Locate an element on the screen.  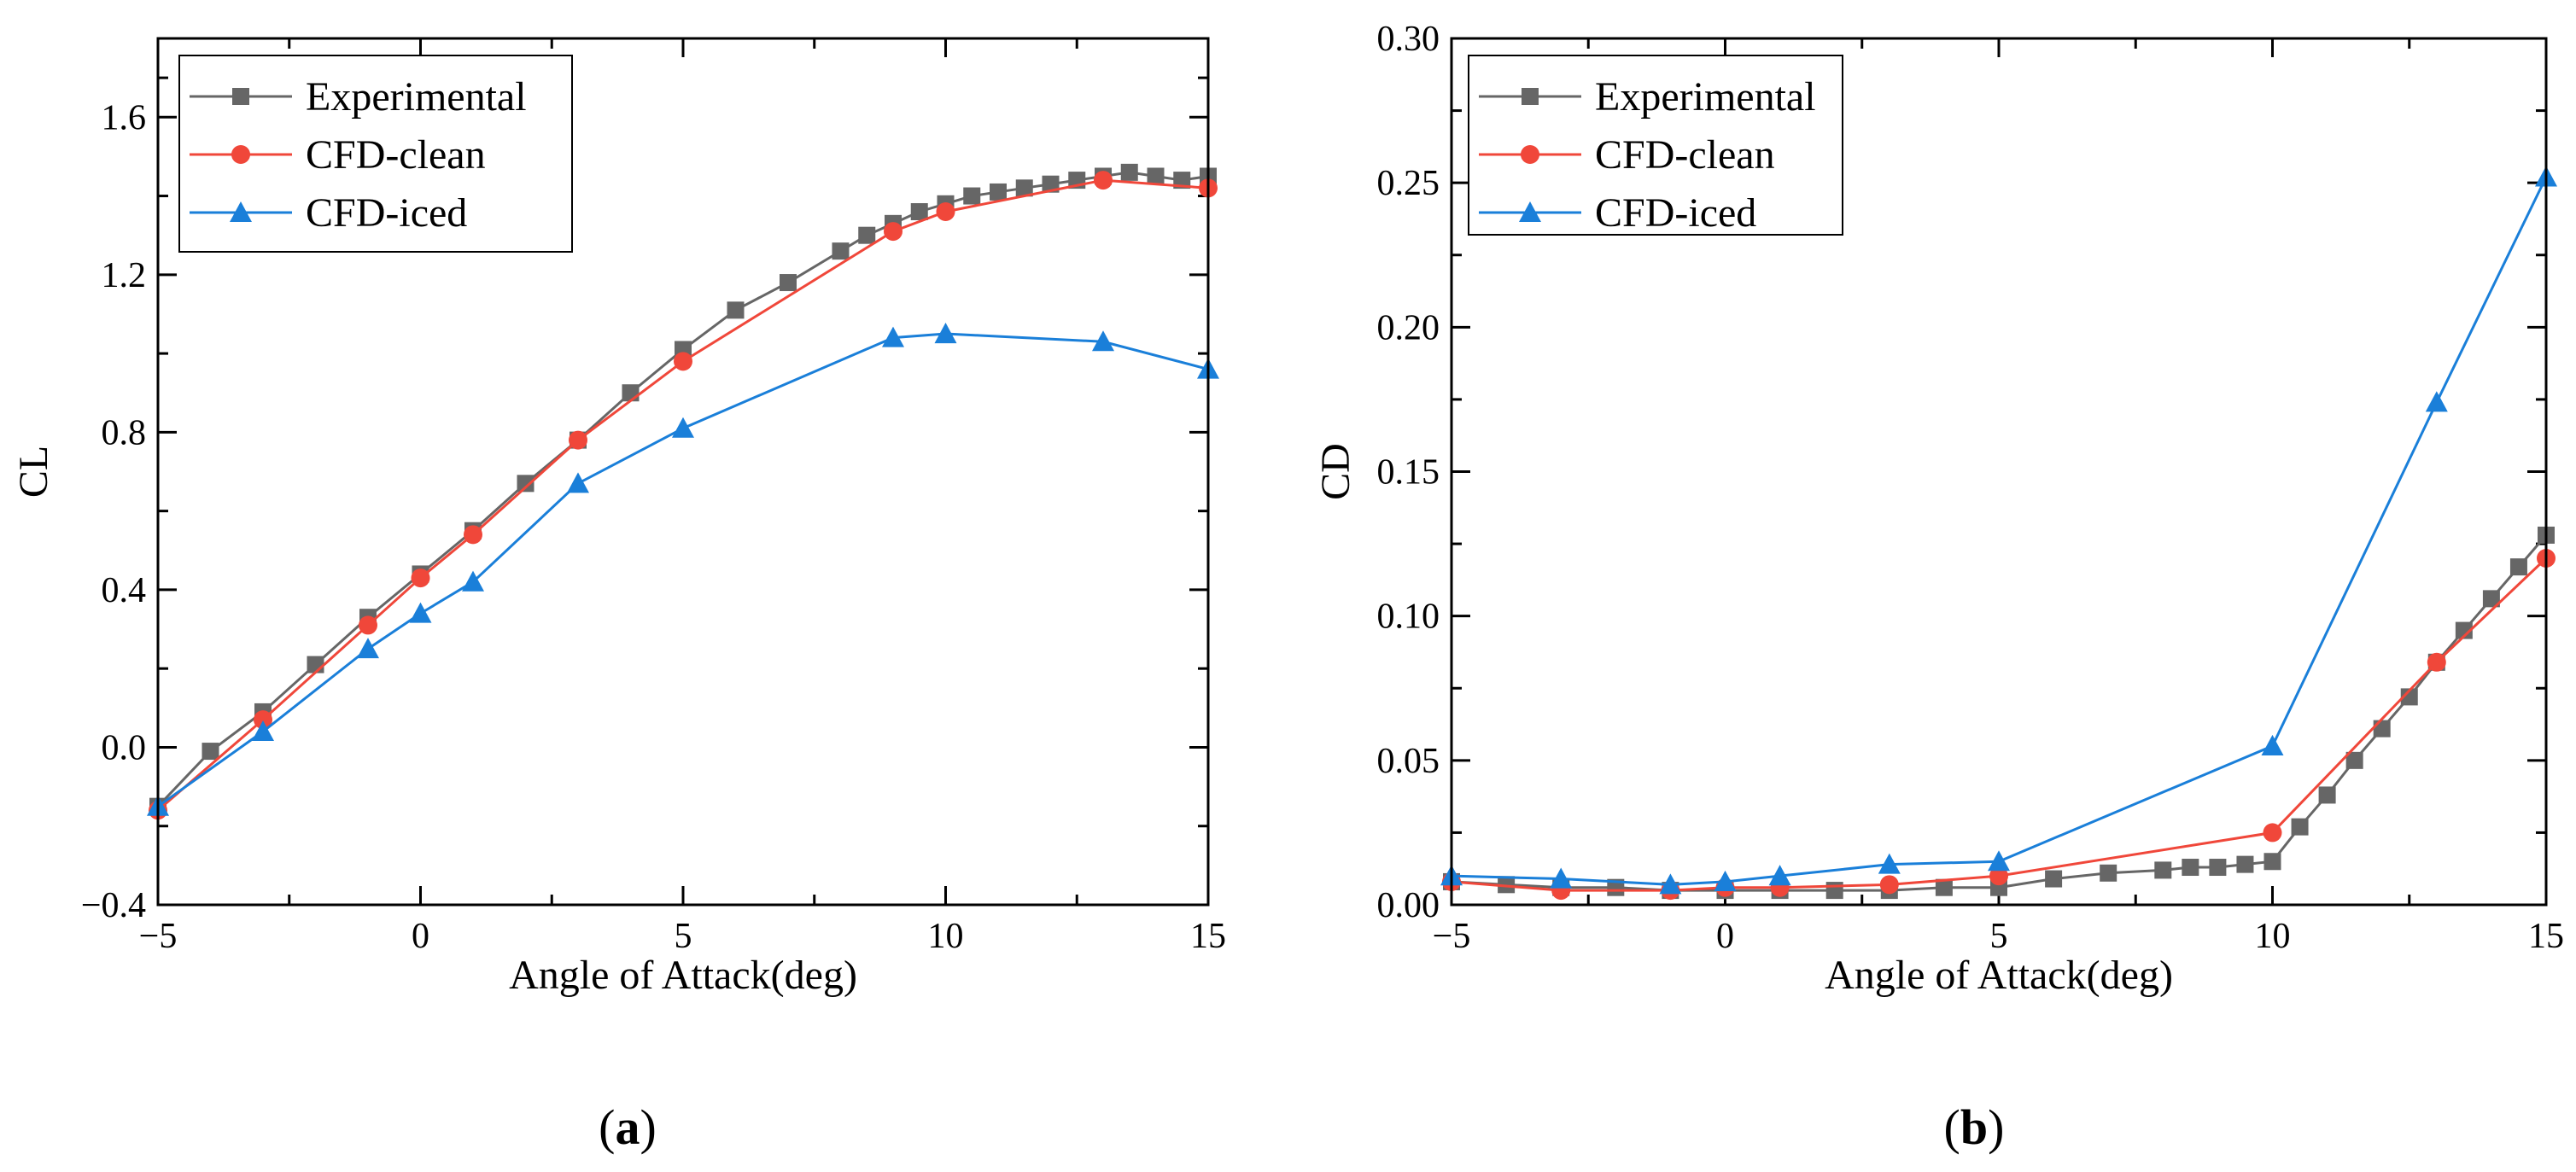
legend: Experimental CFD-clean CFD-iced is located at coordinates (1655, 145).